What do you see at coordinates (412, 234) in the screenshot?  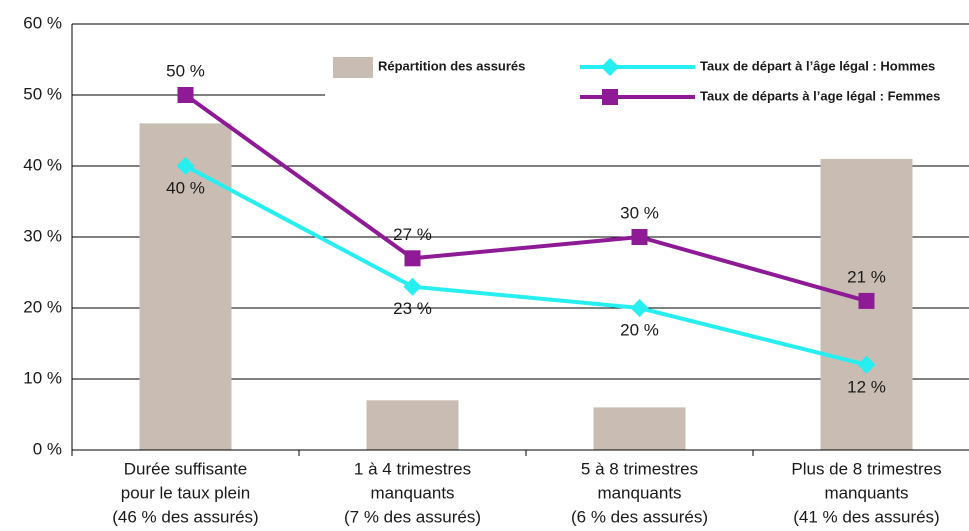 I see `data-label: 27 %` at bounding box center [412, 234].